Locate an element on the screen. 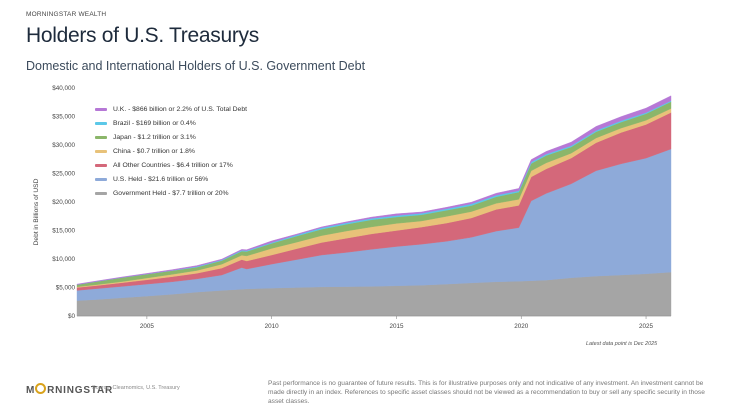 This screenshot has width=746, height=419. y-tick-label: $10,000 is located at coordinates (63, 259).